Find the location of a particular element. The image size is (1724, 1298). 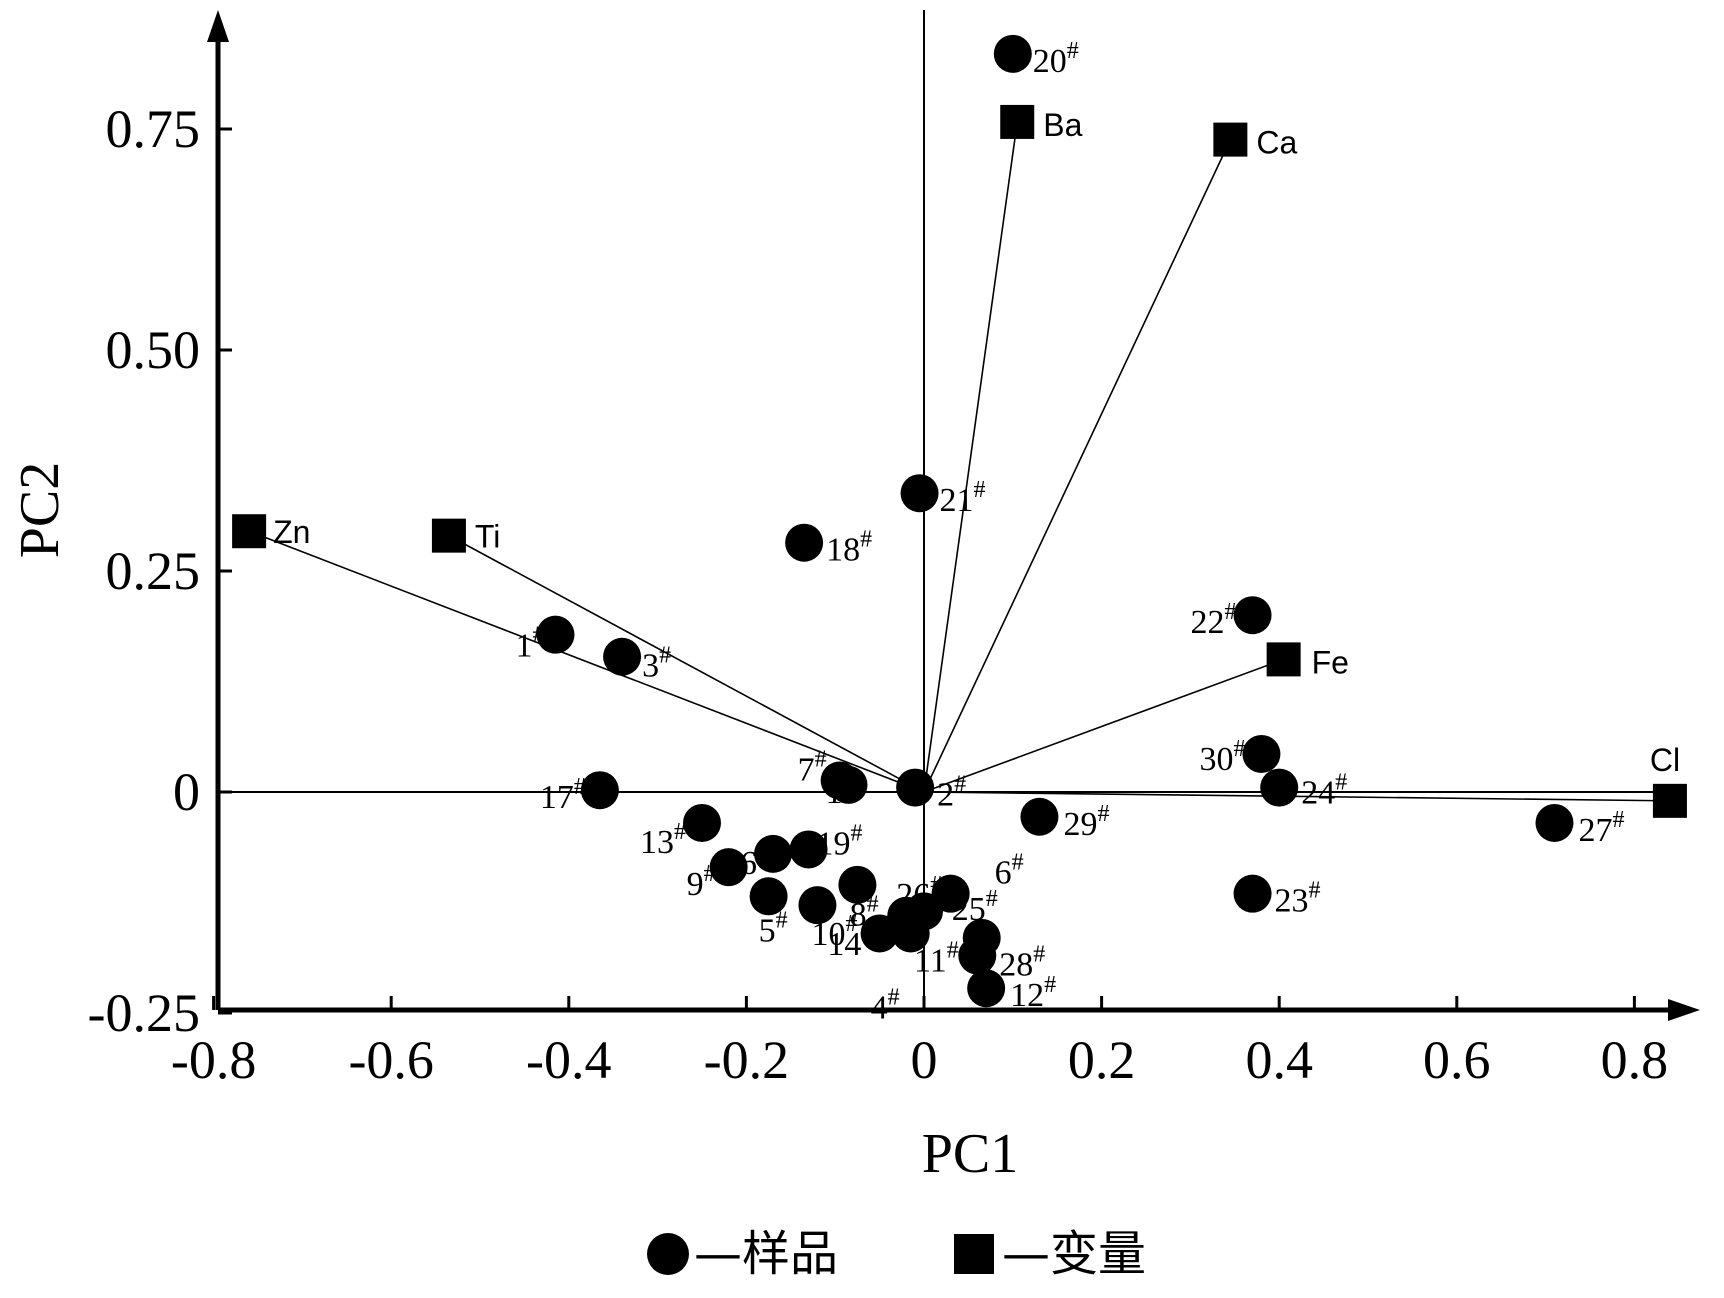

sample-label: 29# is located at coordinates (1086, 822).